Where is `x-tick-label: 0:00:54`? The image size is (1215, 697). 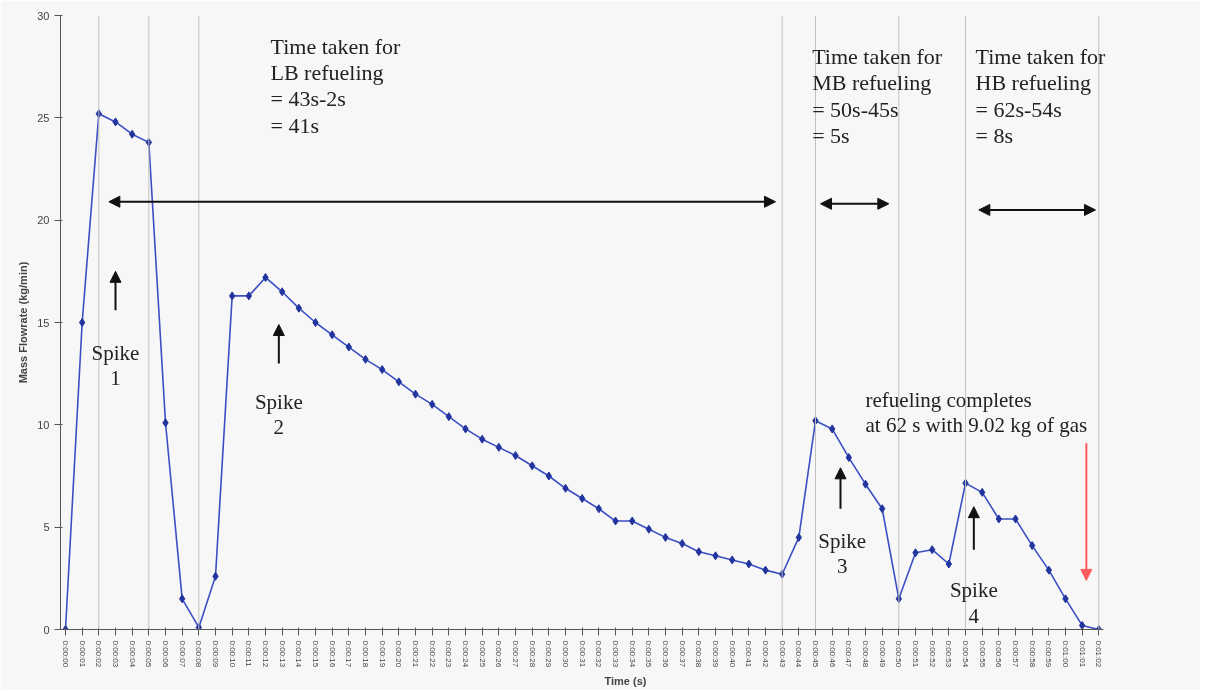
x-tick-label: 0:00:54 is located at coordinates (965, 654).